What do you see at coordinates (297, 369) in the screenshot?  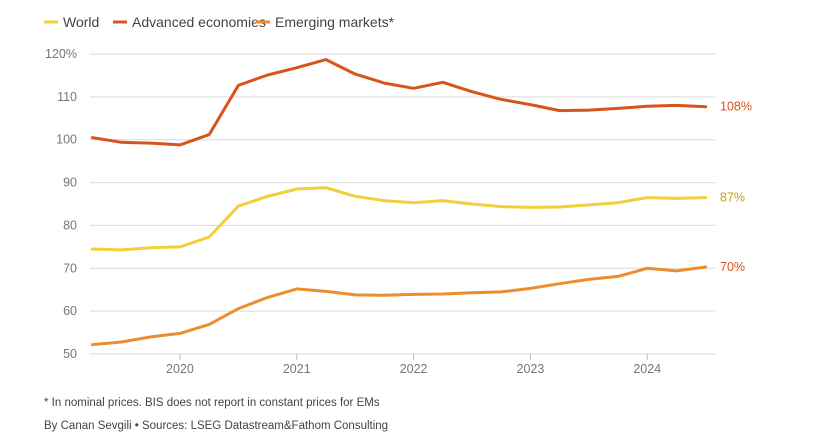 I see `x-tick-label: 2021` at bounding box center [297, 369].